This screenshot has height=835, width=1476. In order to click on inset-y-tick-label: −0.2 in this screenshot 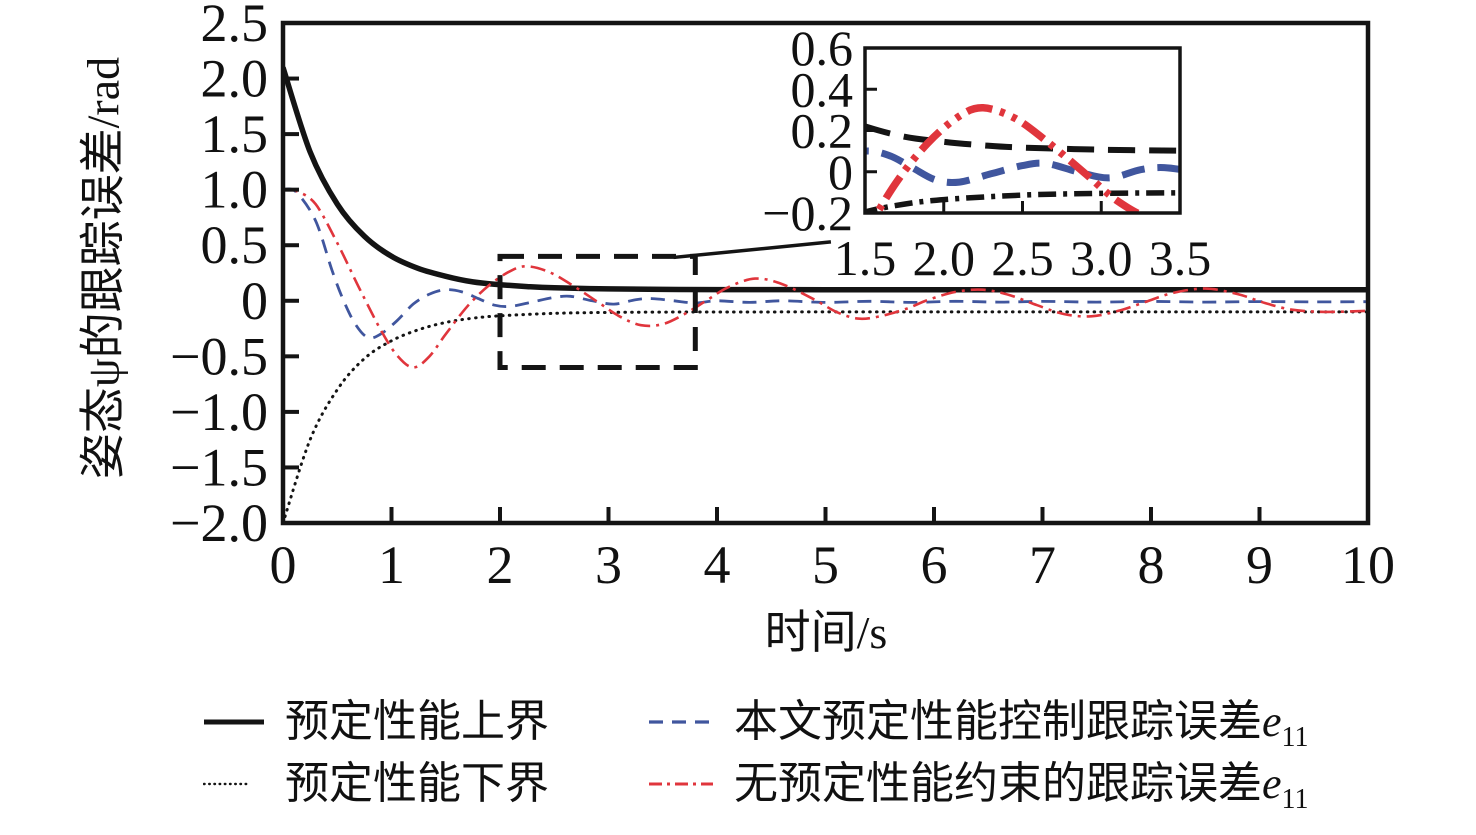, I will do `click(807, 213)`.